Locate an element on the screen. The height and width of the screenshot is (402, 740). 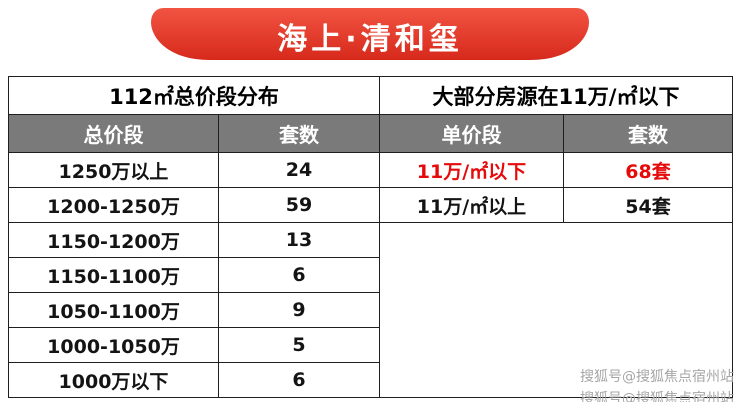
table-row: 1200-1250万 59 11万/㎡以上 54套 is located at coordinates (370, 205).